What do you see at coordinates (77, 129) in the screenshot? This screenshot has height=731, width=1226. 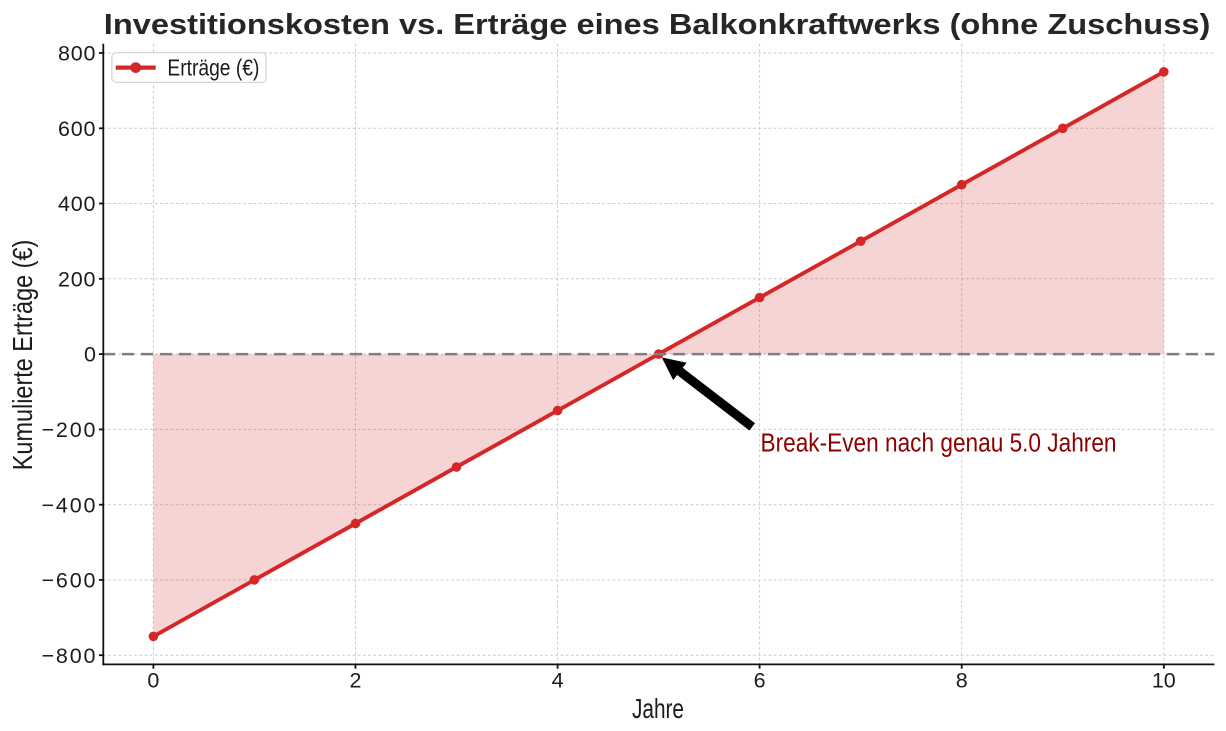 I see `svg-text: 600` at bounding box center [77, 129].